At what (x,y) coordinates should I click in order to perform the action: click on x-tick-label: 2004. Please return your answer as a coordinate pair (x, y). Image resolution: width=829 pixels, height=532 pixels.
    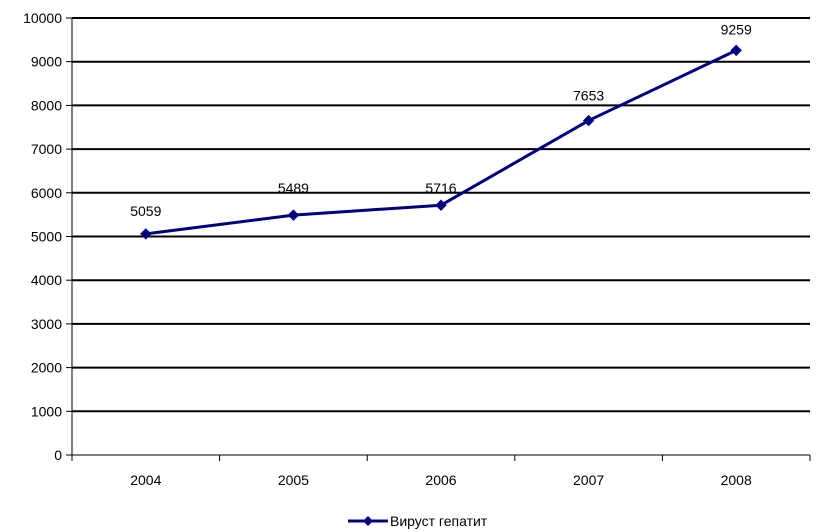
    Looking at the image, I should click on (145, 480).